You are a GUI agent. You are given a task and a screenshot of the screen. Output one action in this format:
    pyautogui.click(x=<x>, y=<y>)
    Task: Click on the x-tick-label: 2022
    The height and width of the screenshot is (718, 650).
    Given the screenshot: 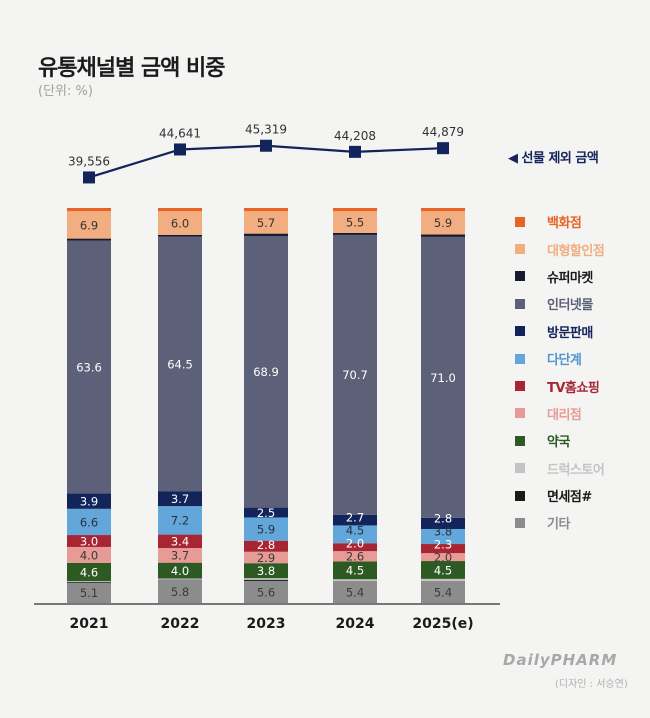 What is the action you would take?
    pyautogui.click(x=180, y=624)
    